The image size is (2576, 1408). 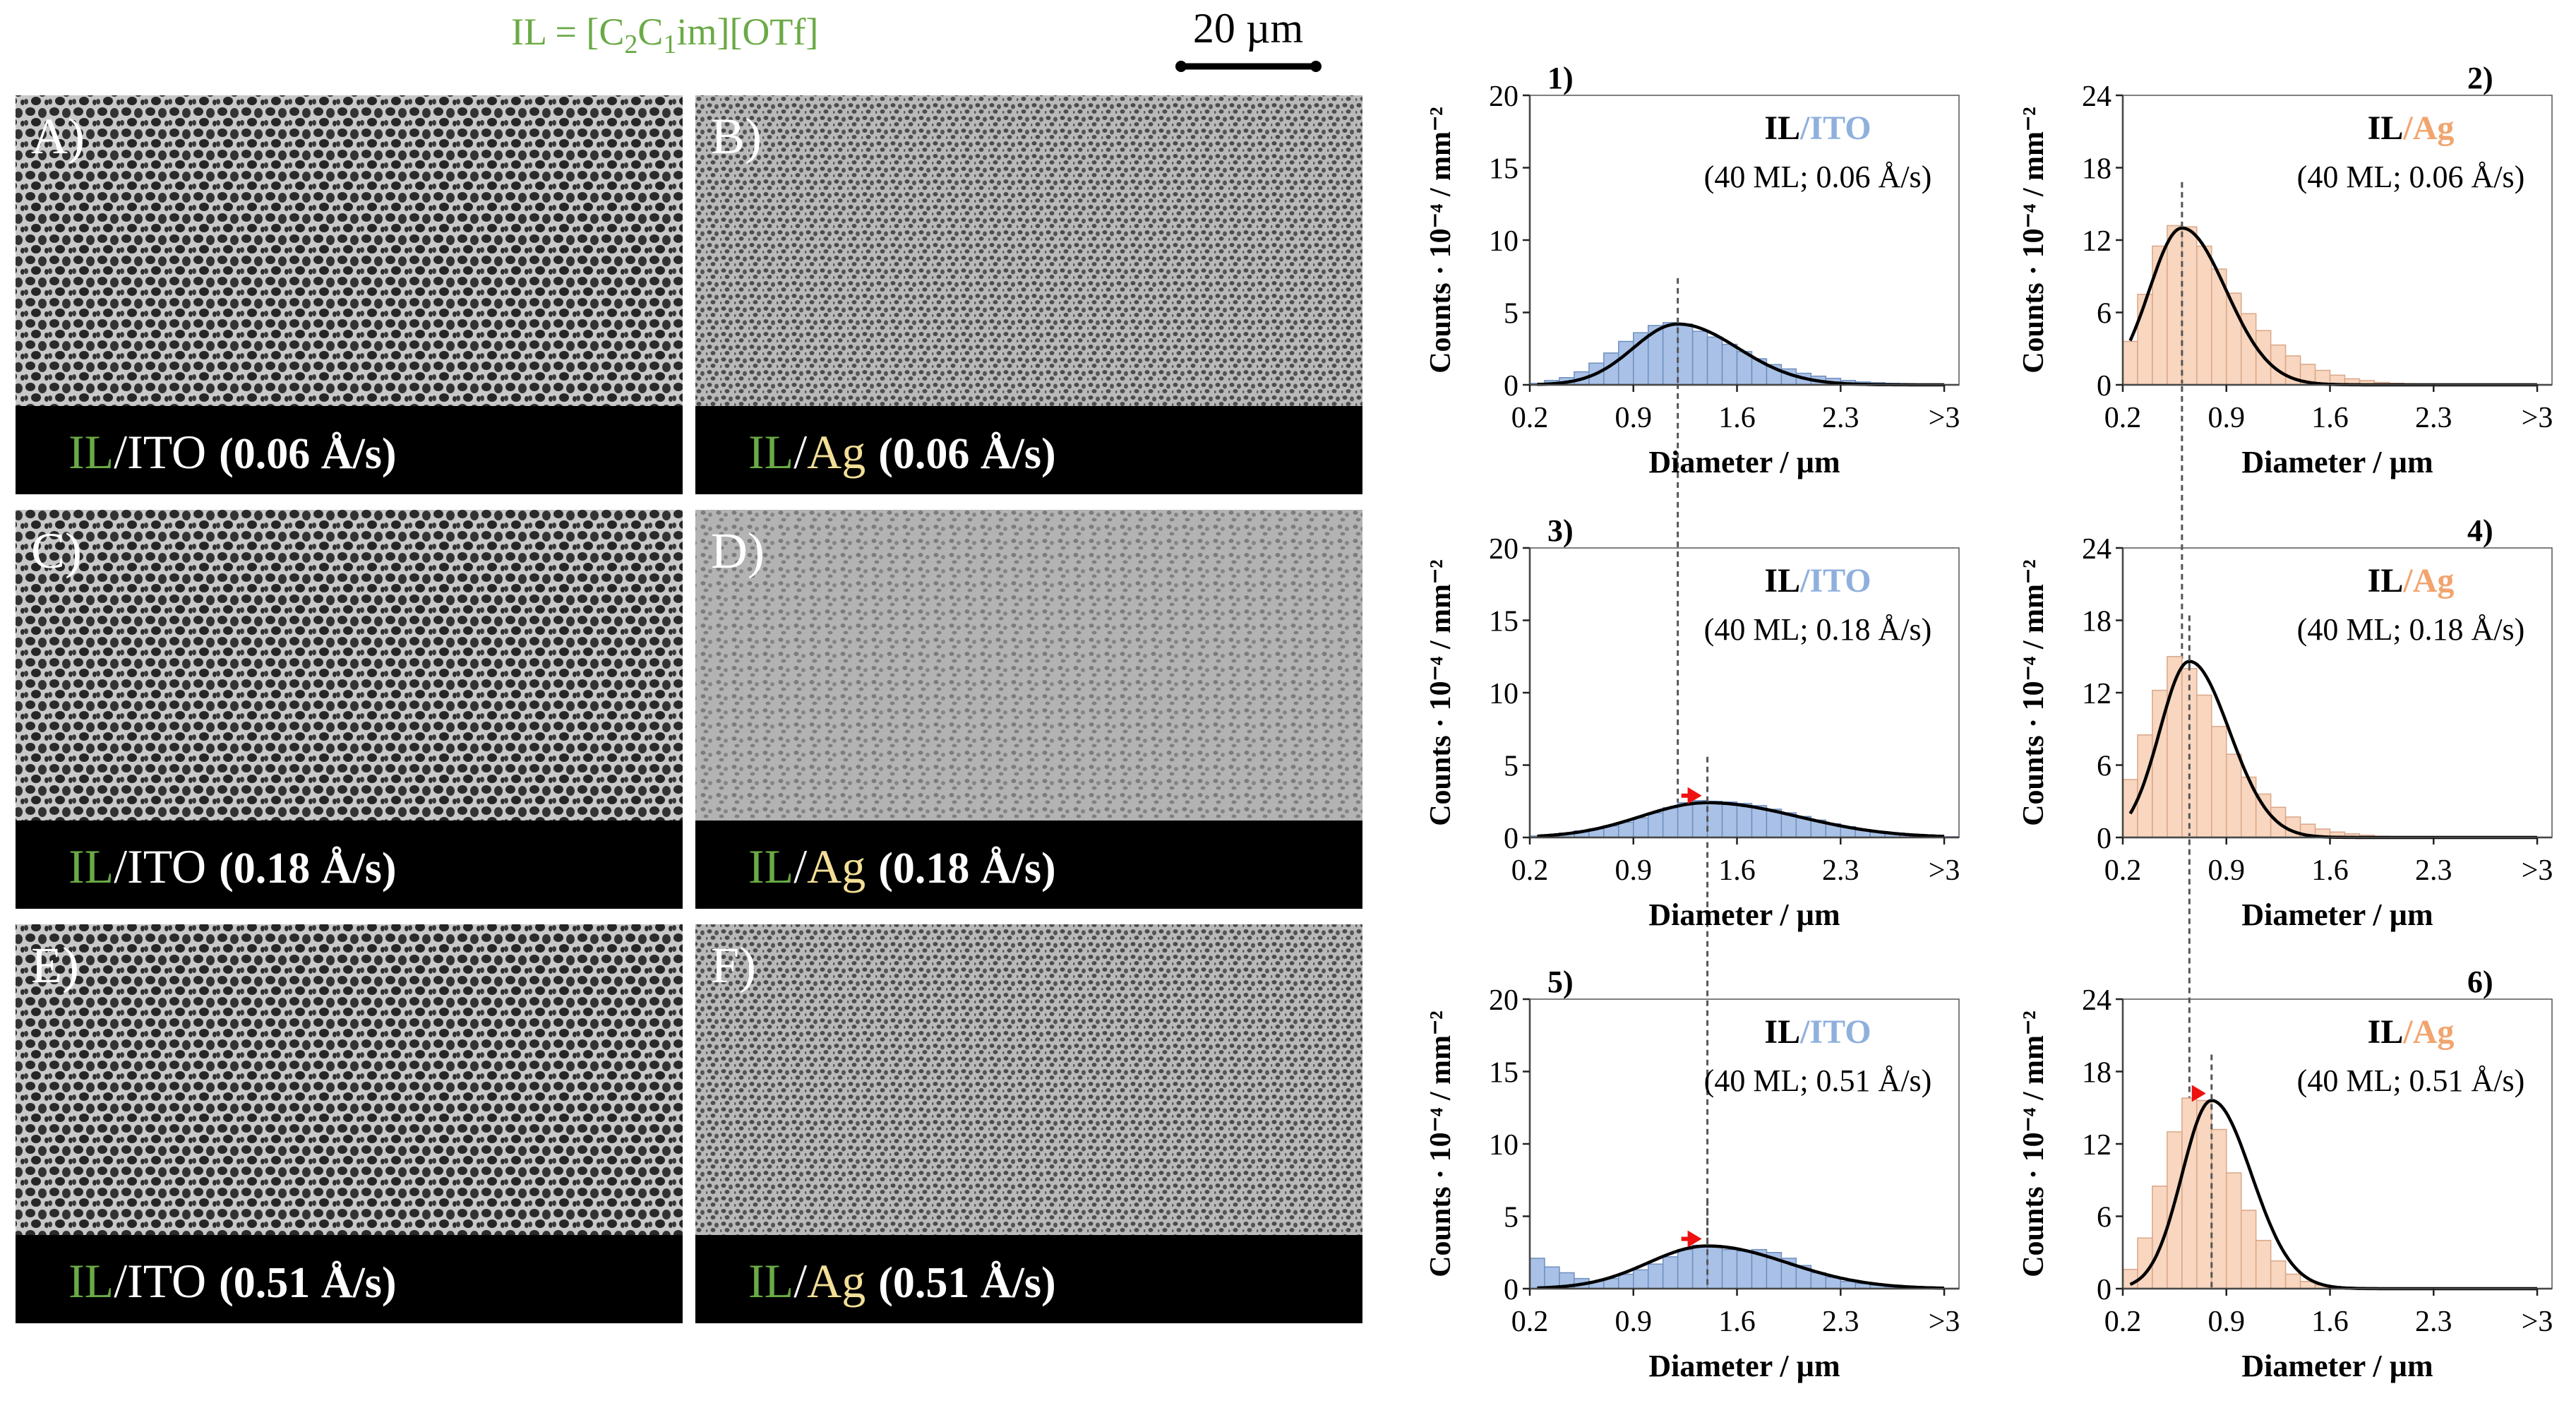 I want to click on y-tick-label: 12, so click(x=2096, y=242).